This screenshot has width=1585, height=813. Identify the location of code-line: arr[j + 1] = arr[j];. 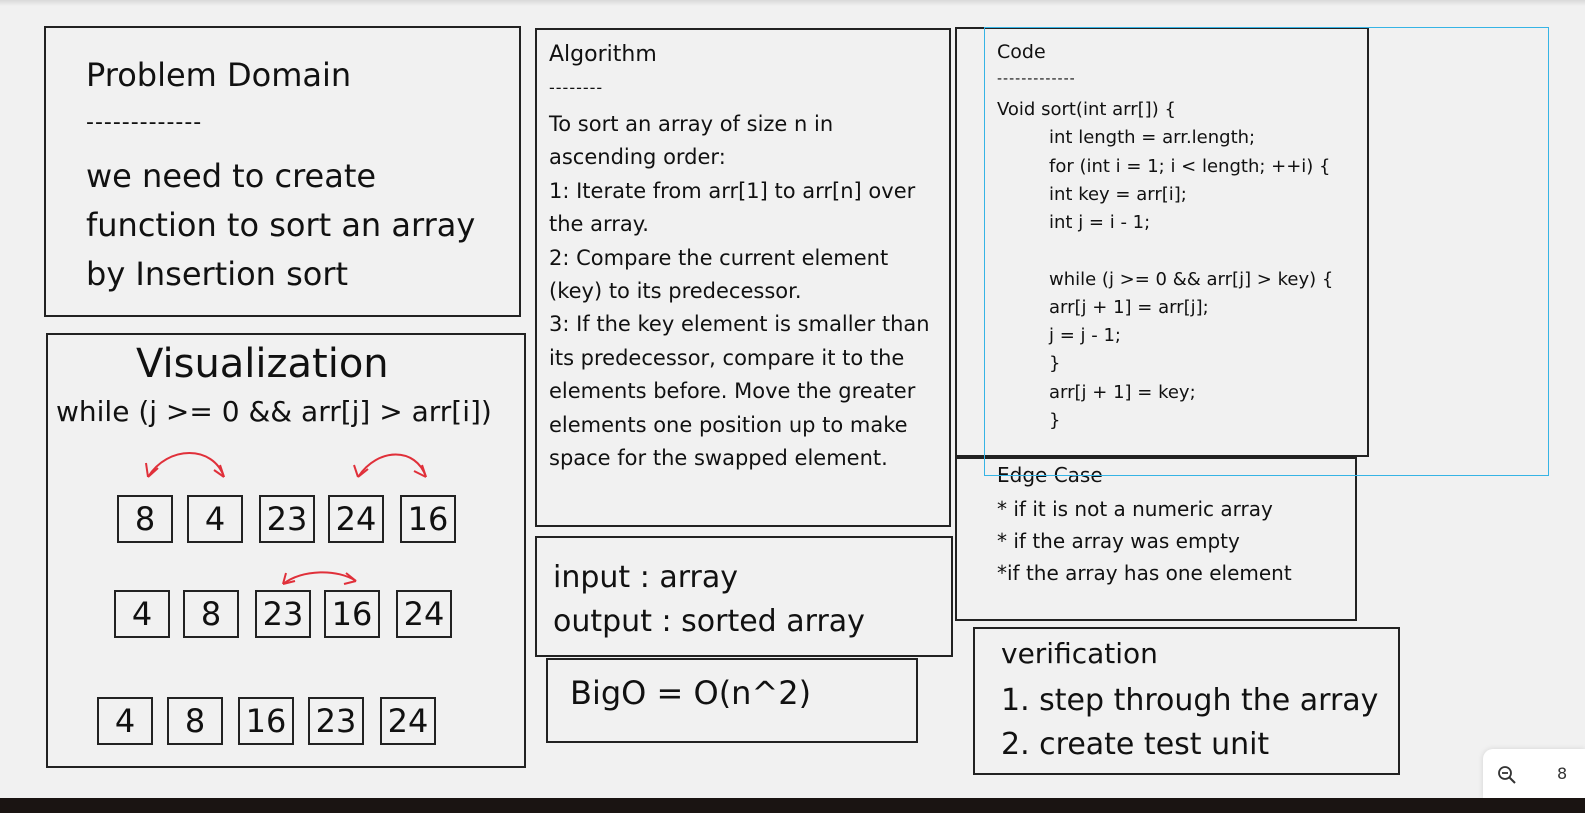
(1129, 307).